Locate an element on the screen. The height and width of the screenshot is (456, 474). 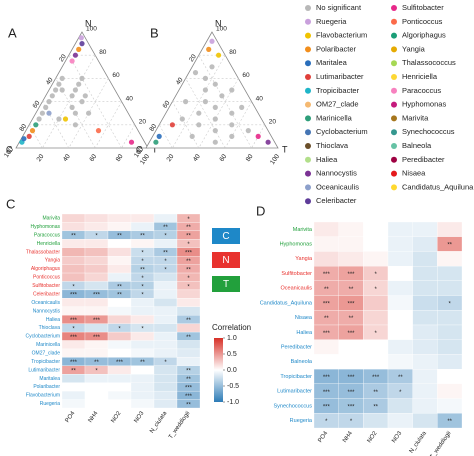
column-label: NO2 is located at coordinates (373, 437).